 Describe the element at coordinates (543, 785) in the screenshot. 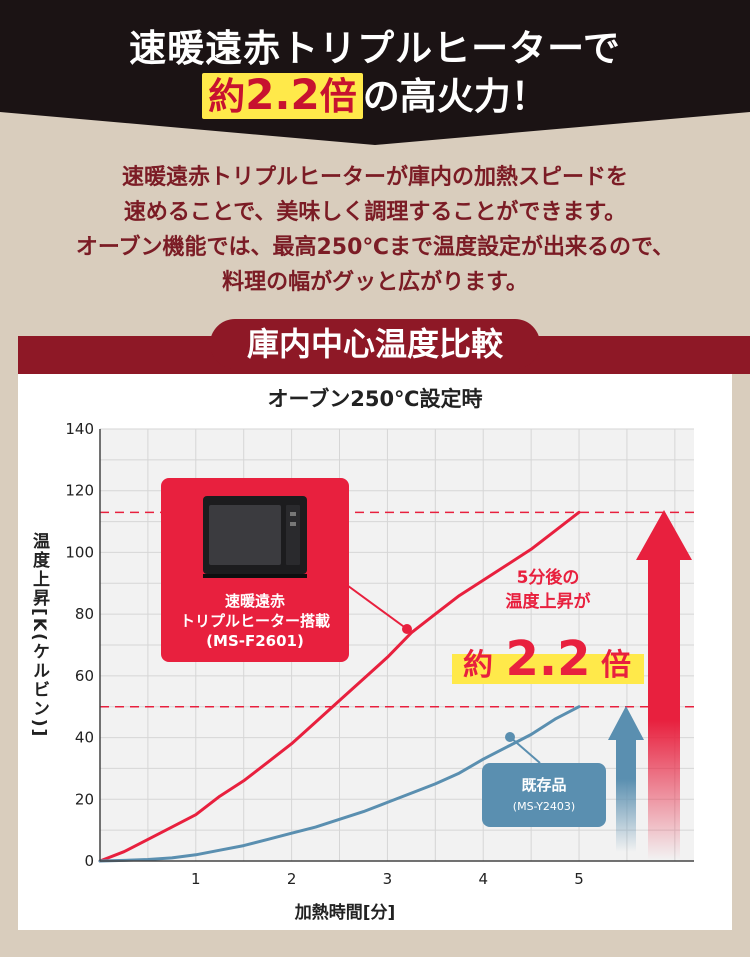

I see `callout-old-name: 既存品` at that location.